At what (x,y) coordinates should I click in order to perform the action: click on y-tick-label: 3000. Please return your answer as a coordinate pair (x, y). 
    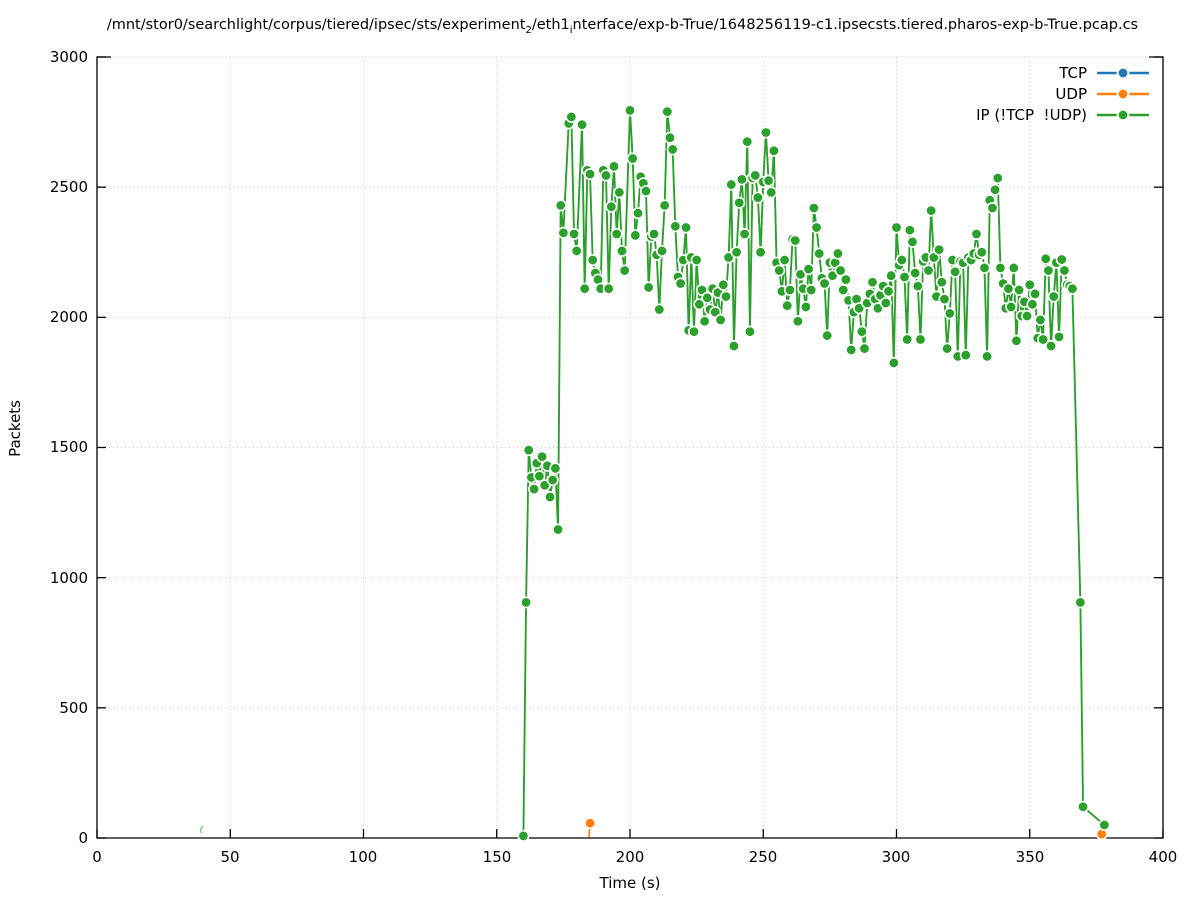
    Looking at the image, I should click on (68, 57).